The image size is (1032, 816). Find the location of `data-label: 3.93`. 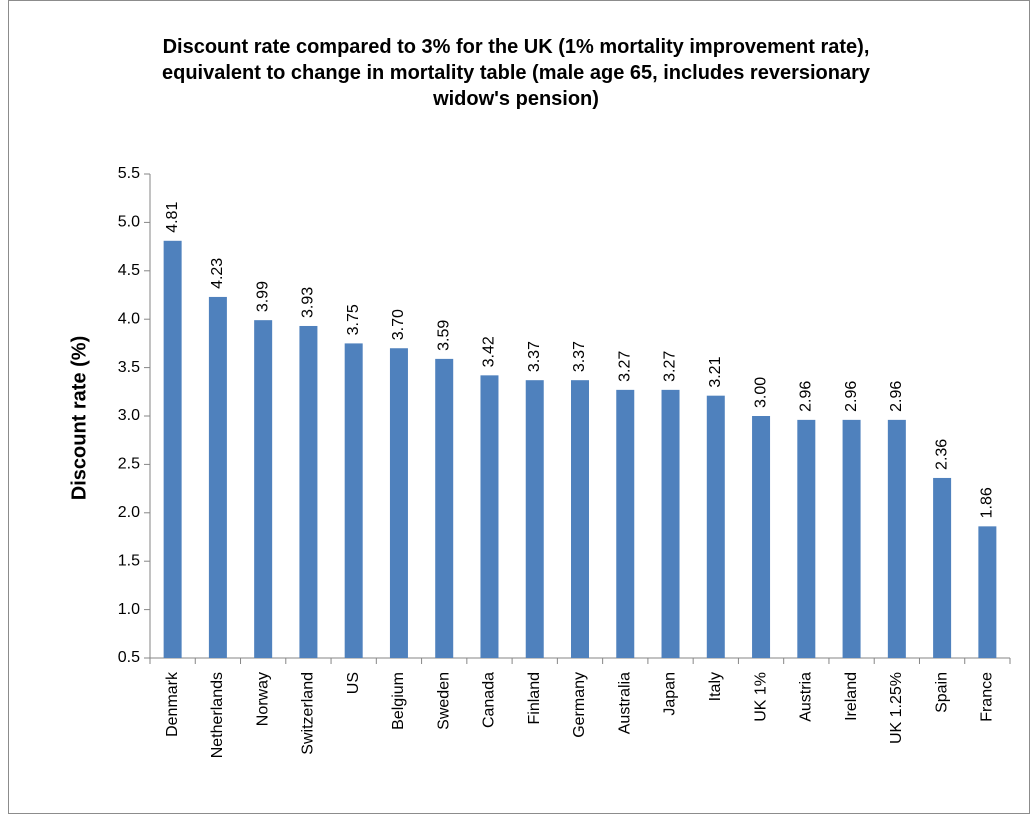

data-label: 3.93 is located at coordinates (308, 302).